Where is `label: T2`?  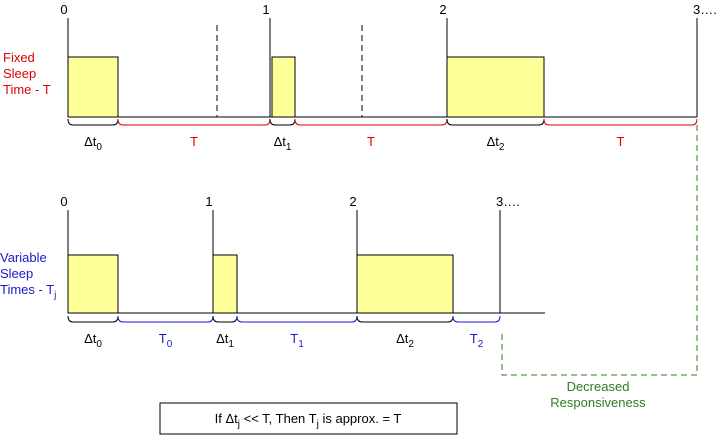 label: T2 is located at coordinates (477, 340).